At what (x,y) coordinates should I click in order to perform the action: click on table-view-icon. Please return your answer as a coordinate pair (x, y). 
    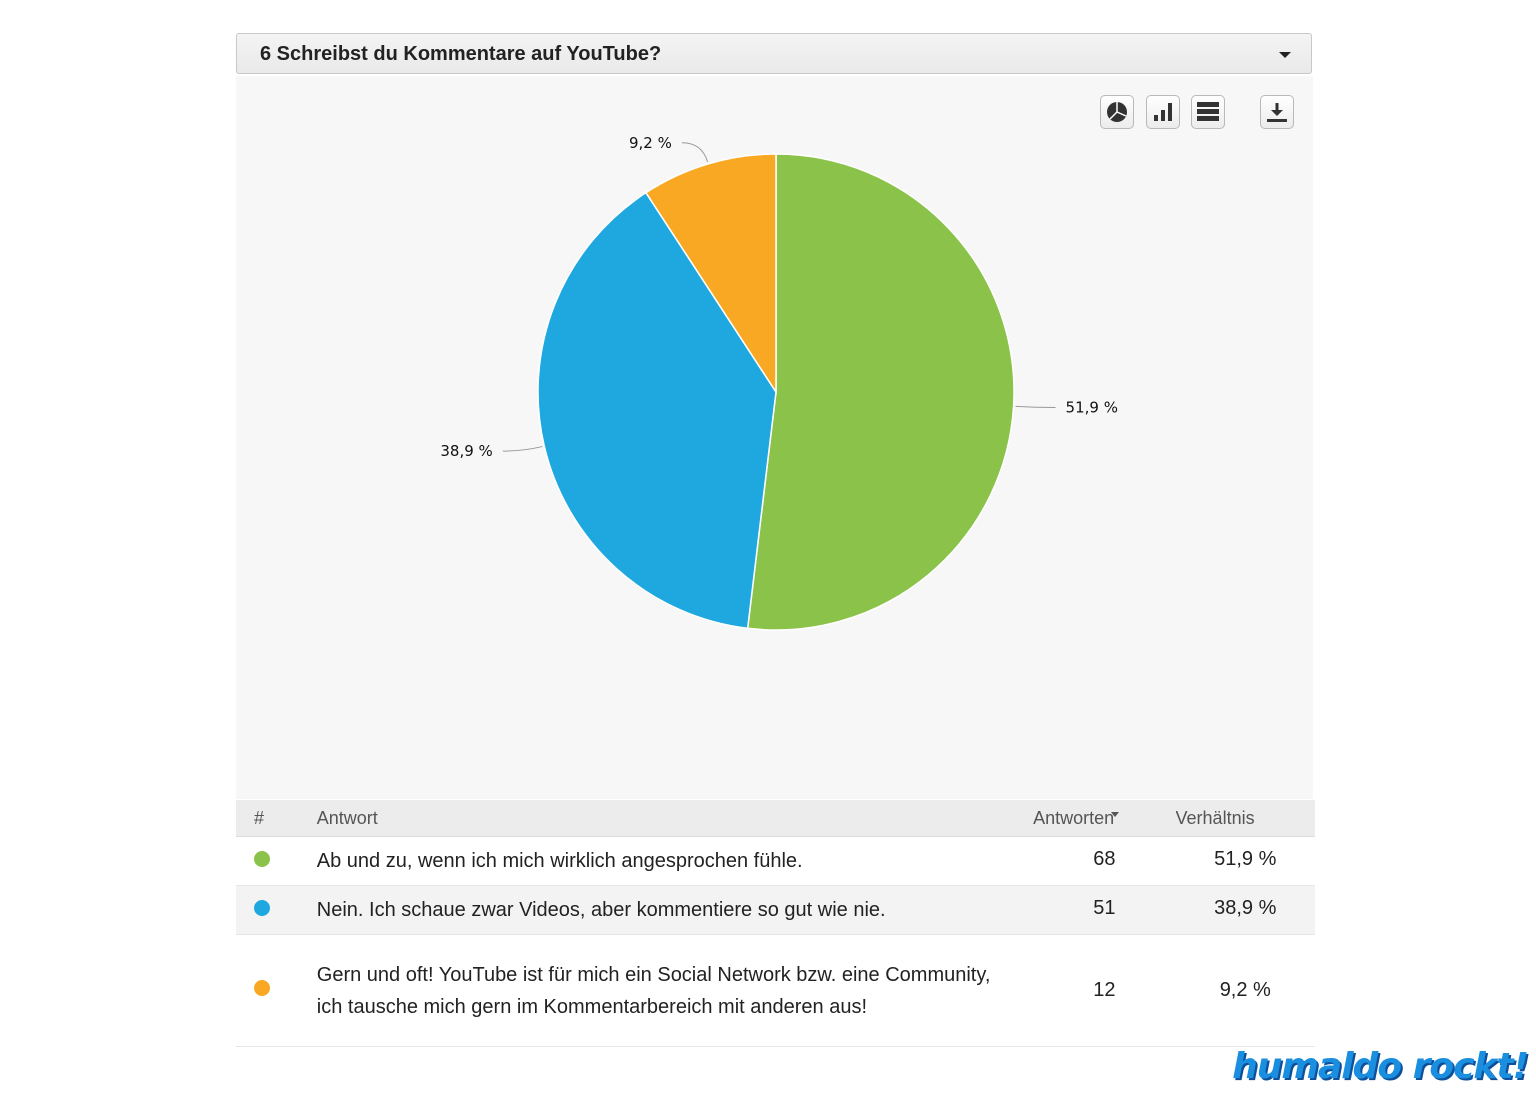
    Looking at the image, I should click on (1208, 111).